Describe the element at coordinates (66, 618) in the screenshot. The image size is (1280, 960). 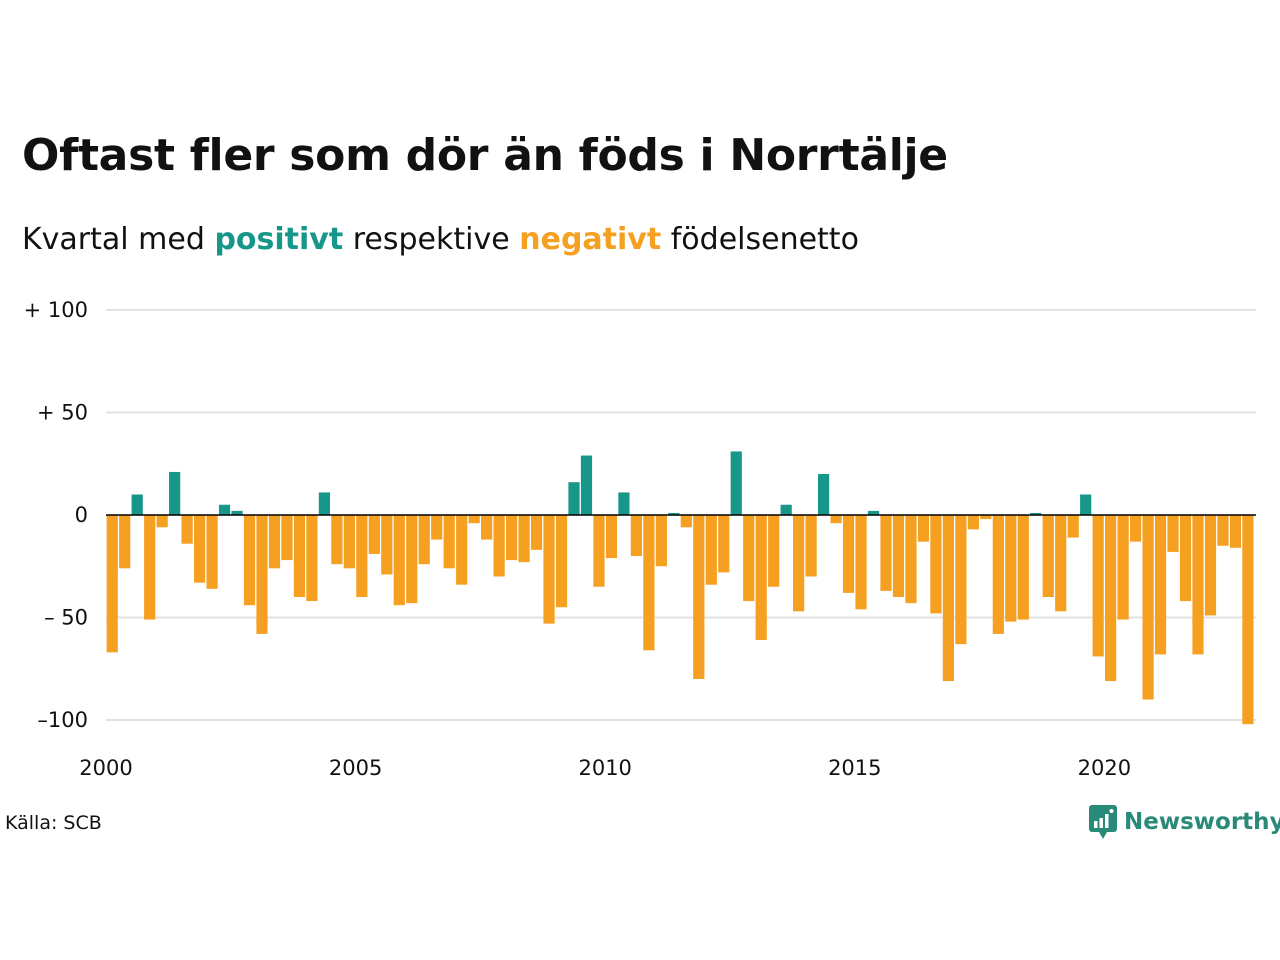
I see `y-tick-label: – 50` at that location.